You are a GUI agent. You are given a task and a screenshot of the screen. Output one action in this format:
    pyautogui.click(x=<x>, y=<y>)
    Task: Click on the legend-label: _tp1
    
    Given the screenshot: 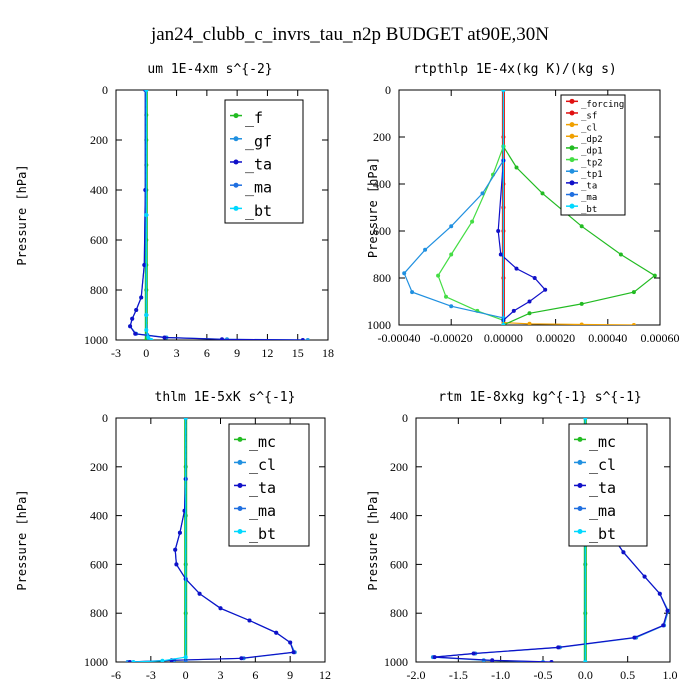 What is the action you would take?
    pyautogui.click(x=592, y=175)
    